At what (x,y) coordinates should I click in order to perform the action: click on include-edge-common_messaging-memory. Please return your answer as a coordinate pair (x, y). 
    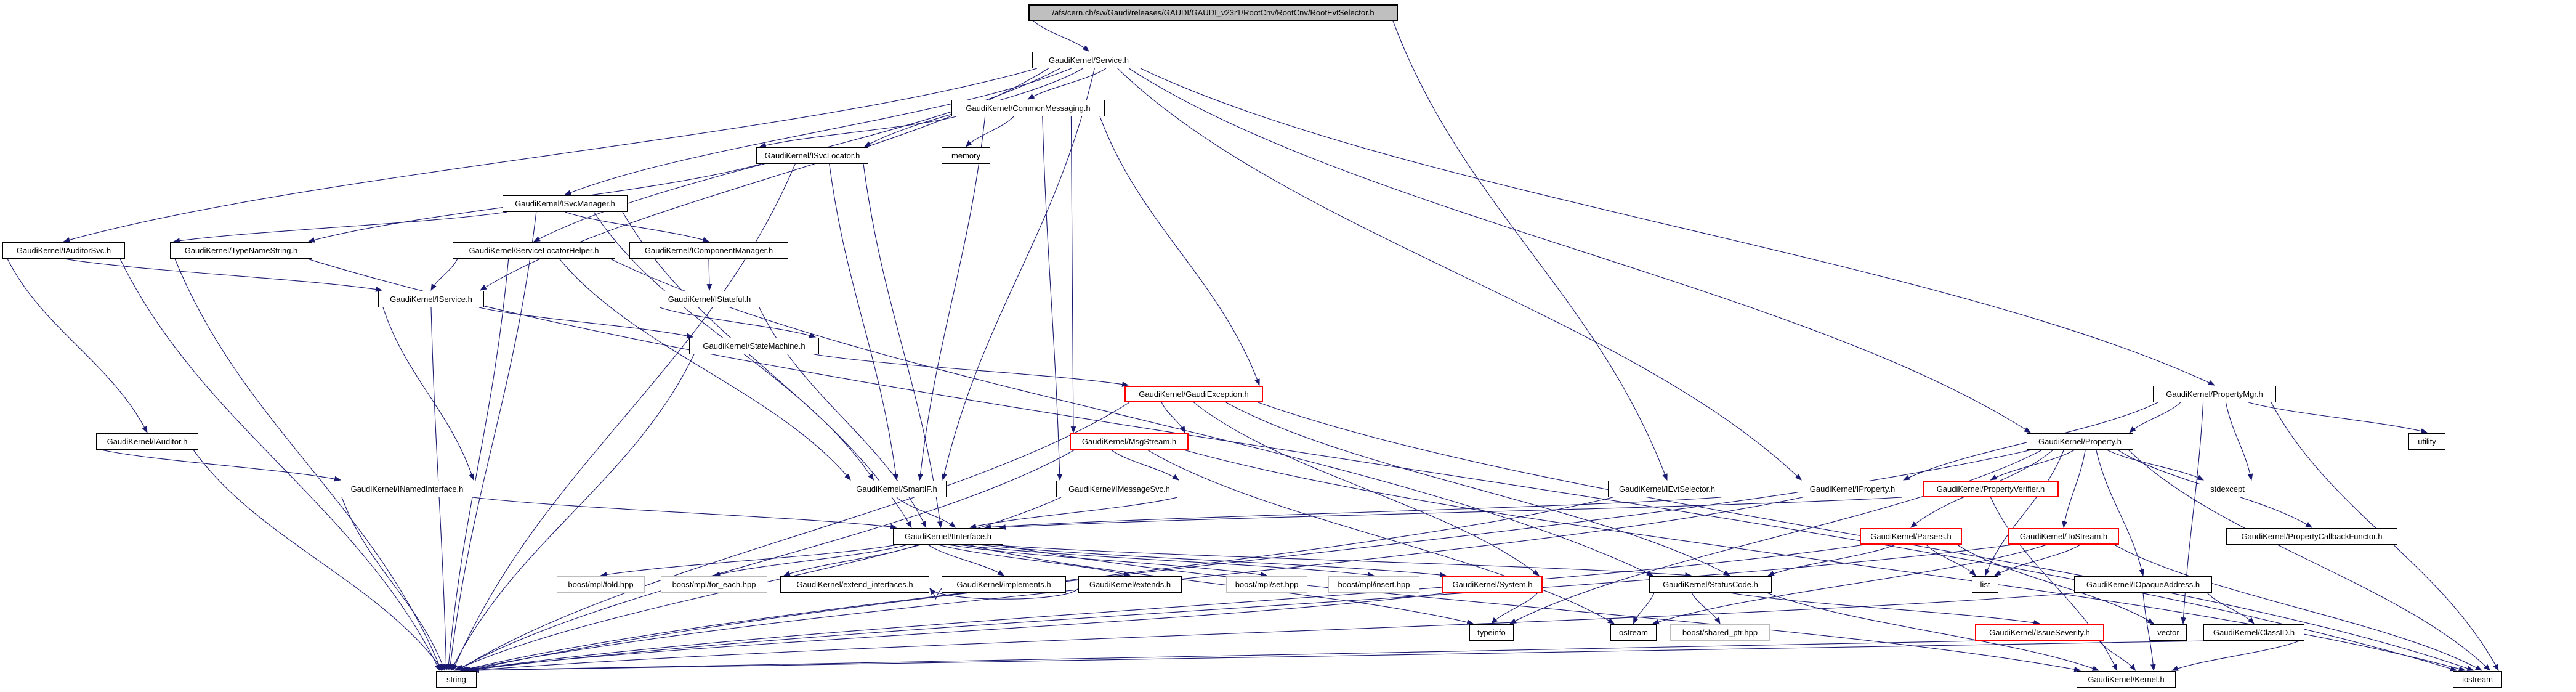
    Looking at the image, I should click on (989, 131).